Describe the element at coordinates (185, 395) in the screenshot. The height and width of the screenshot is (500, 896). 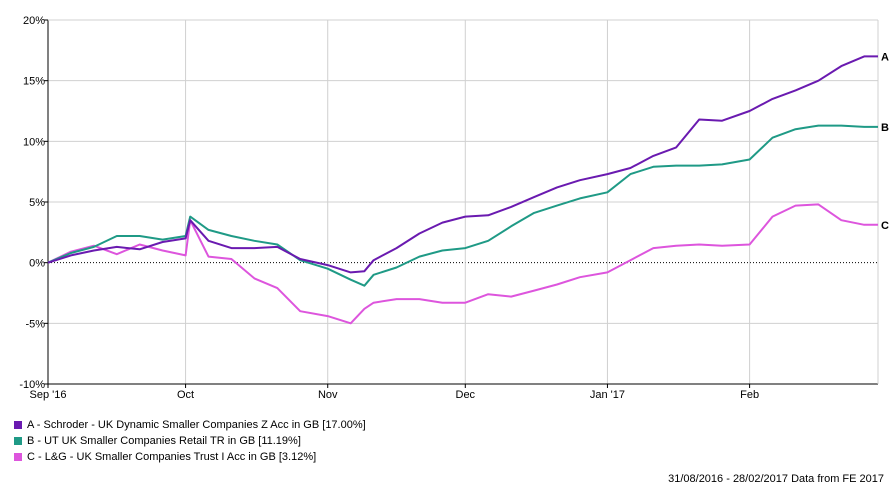
I see `x-tick-label: Oct` at that location.